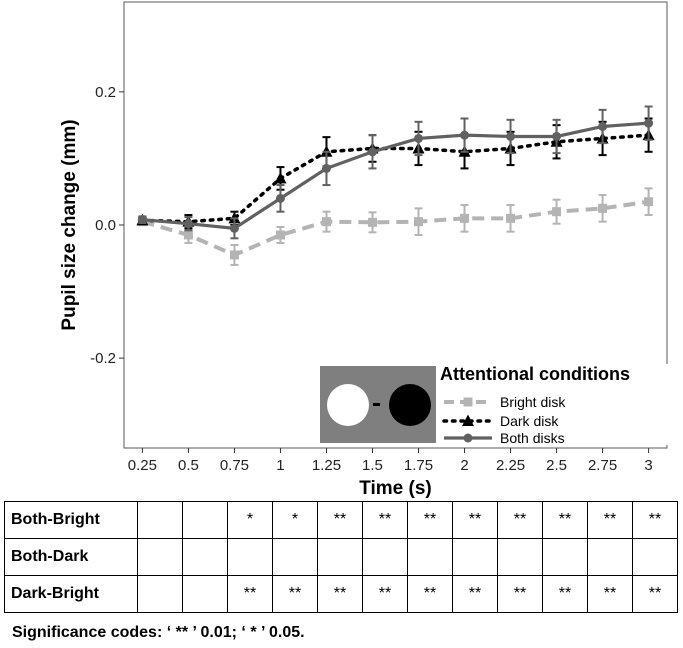 This screenshot has width=683, height=648. What do you see at coordinates (71, 557) in the screenshot?
I see `row-label: Both-Dark` at bounding box center [71, 557].